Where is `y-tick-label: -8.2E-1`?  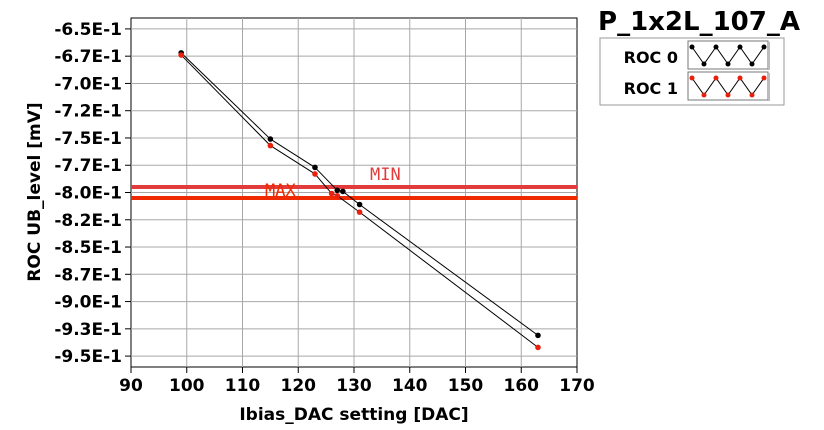
y-tick-label: -8.2E-1 is located at coordinates (88, 221).